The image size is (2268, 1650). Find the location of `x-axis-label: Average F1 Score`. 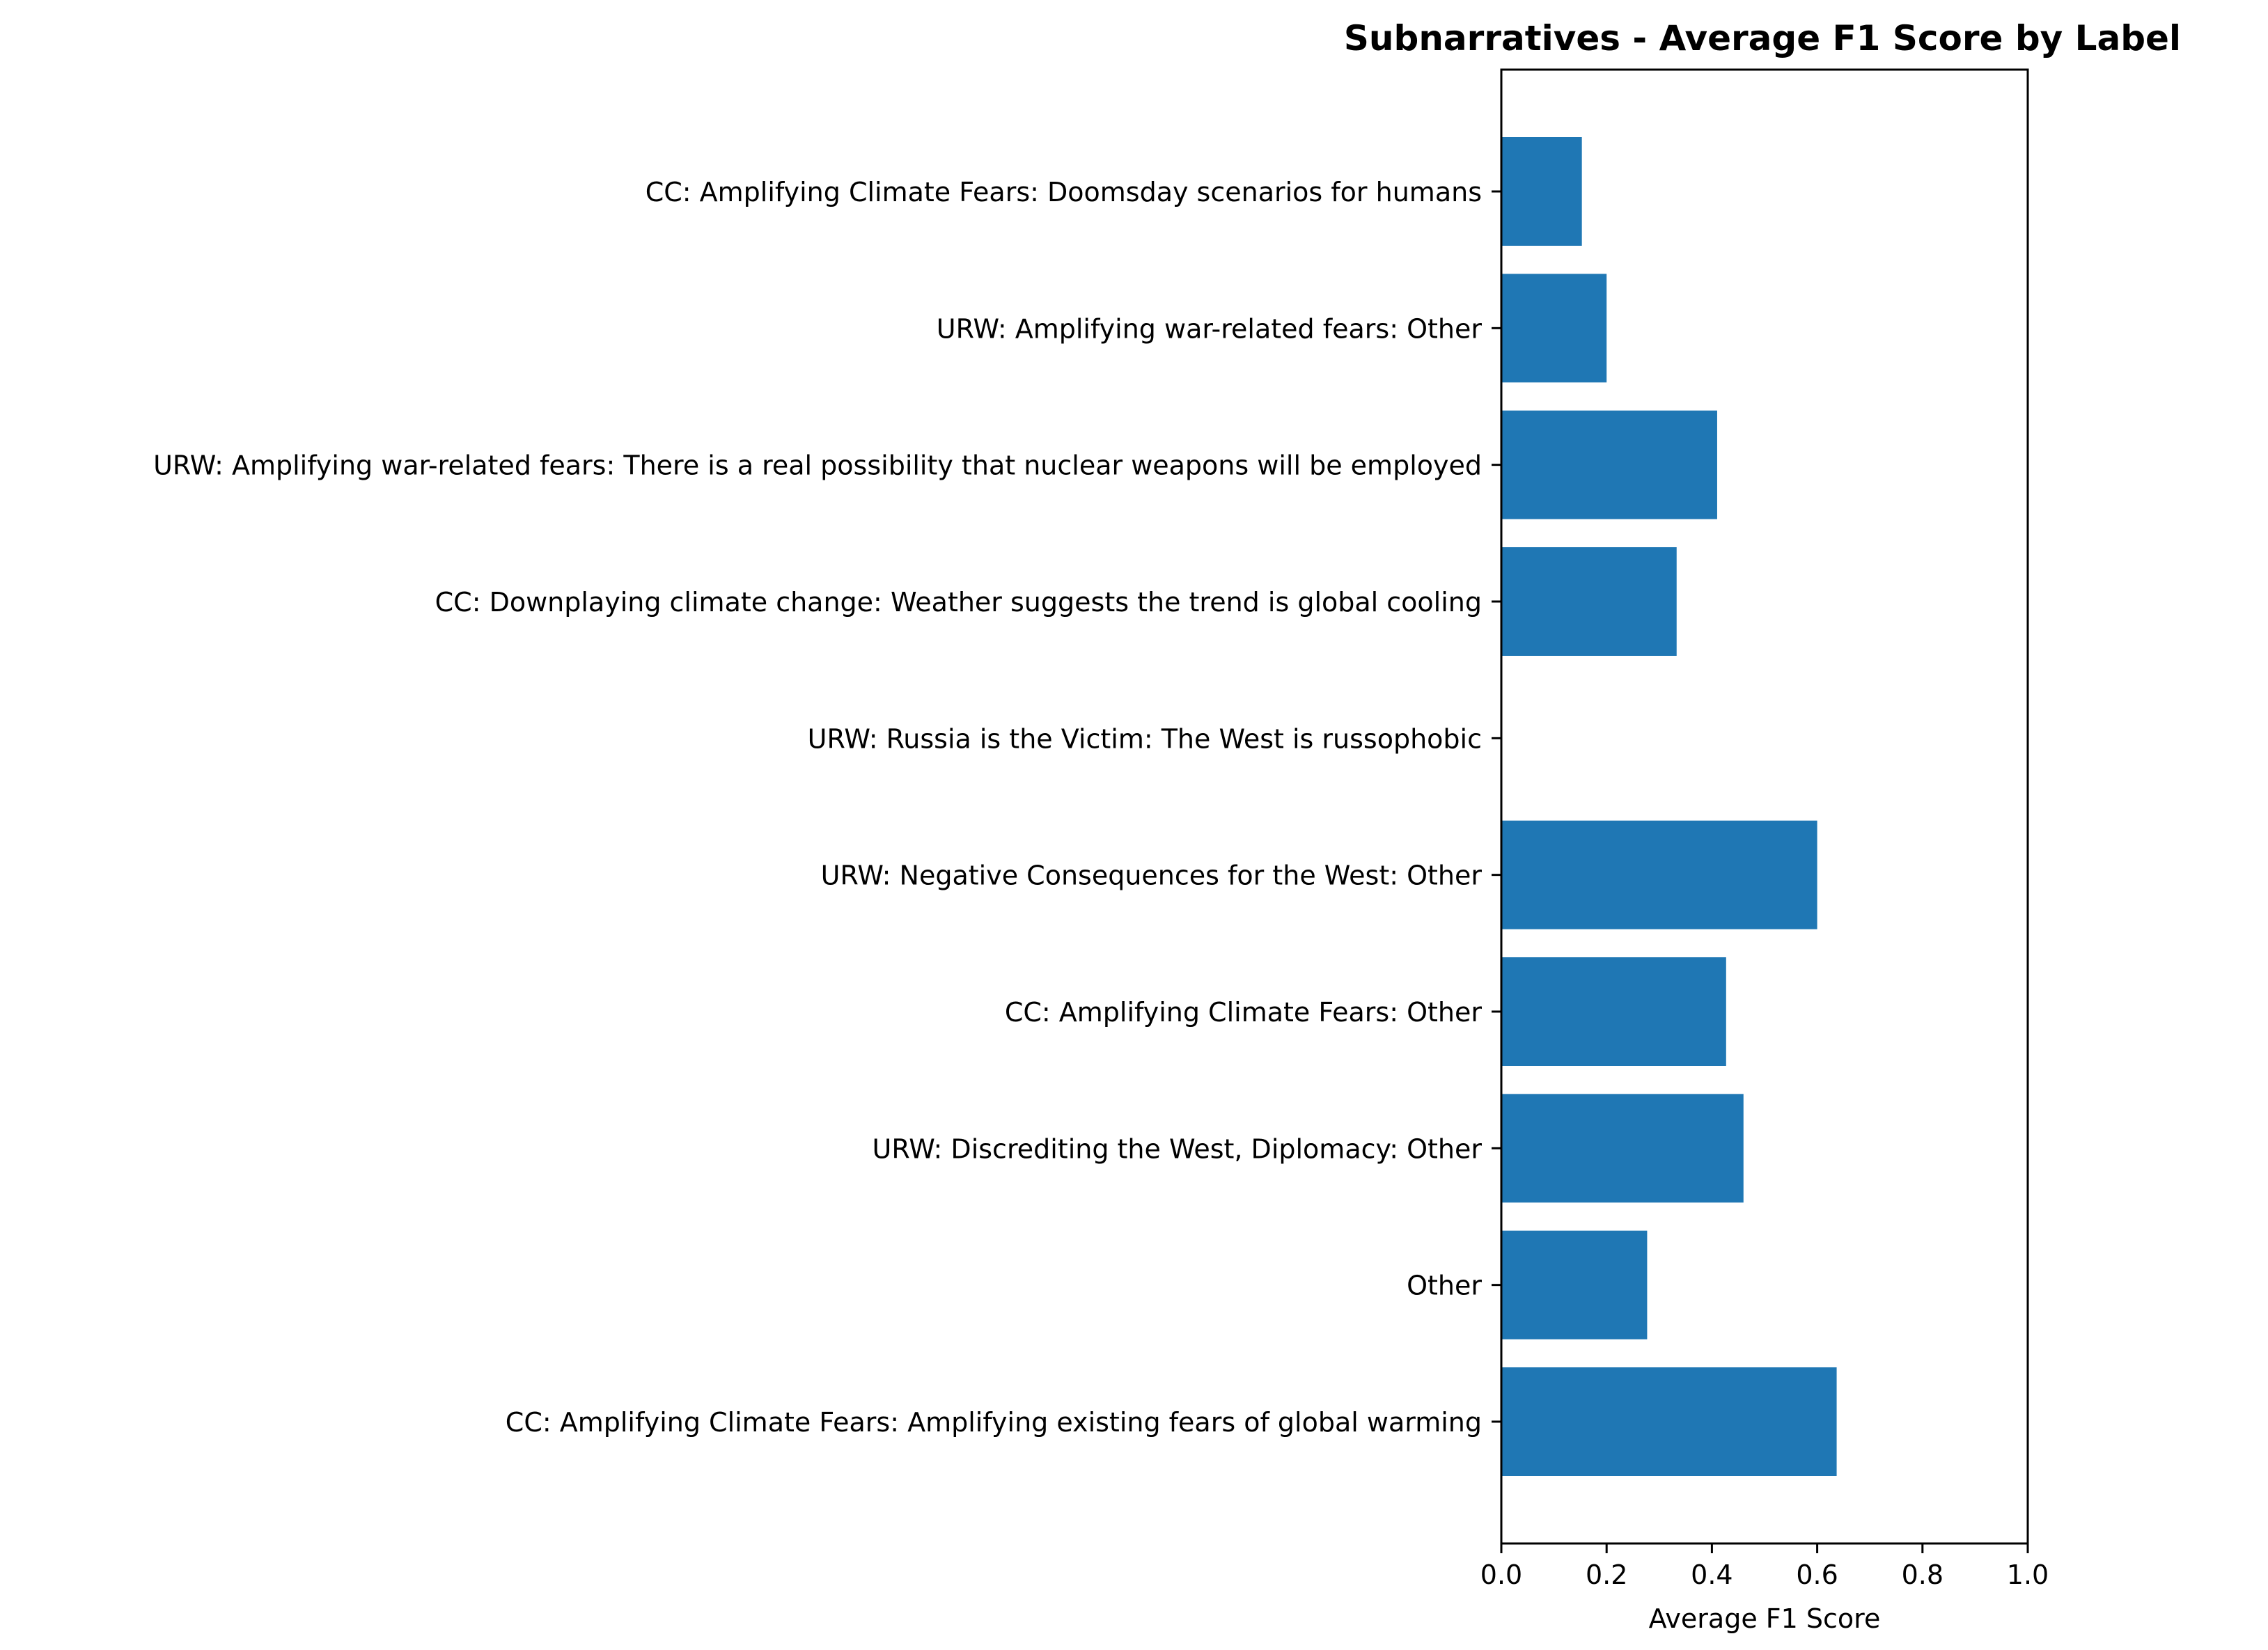

x-axis-label: Average F1 Score is located at coordinates (1765, 1618).